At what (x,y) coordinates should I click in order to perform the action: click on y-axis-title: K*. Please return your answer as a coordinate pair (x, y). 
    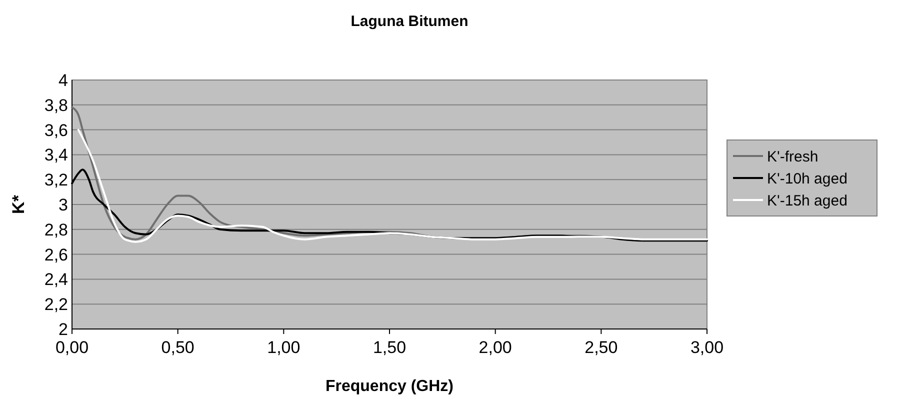
    Looking at the image, I should click on (18, 204).